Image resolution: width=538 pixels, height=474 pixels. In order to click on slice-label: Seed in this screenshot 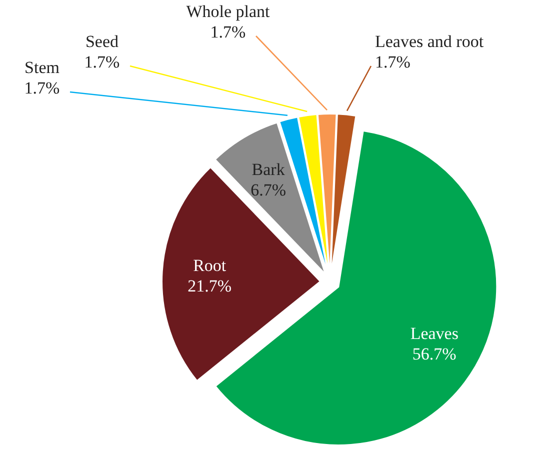, I will do `click(102, 41)`.